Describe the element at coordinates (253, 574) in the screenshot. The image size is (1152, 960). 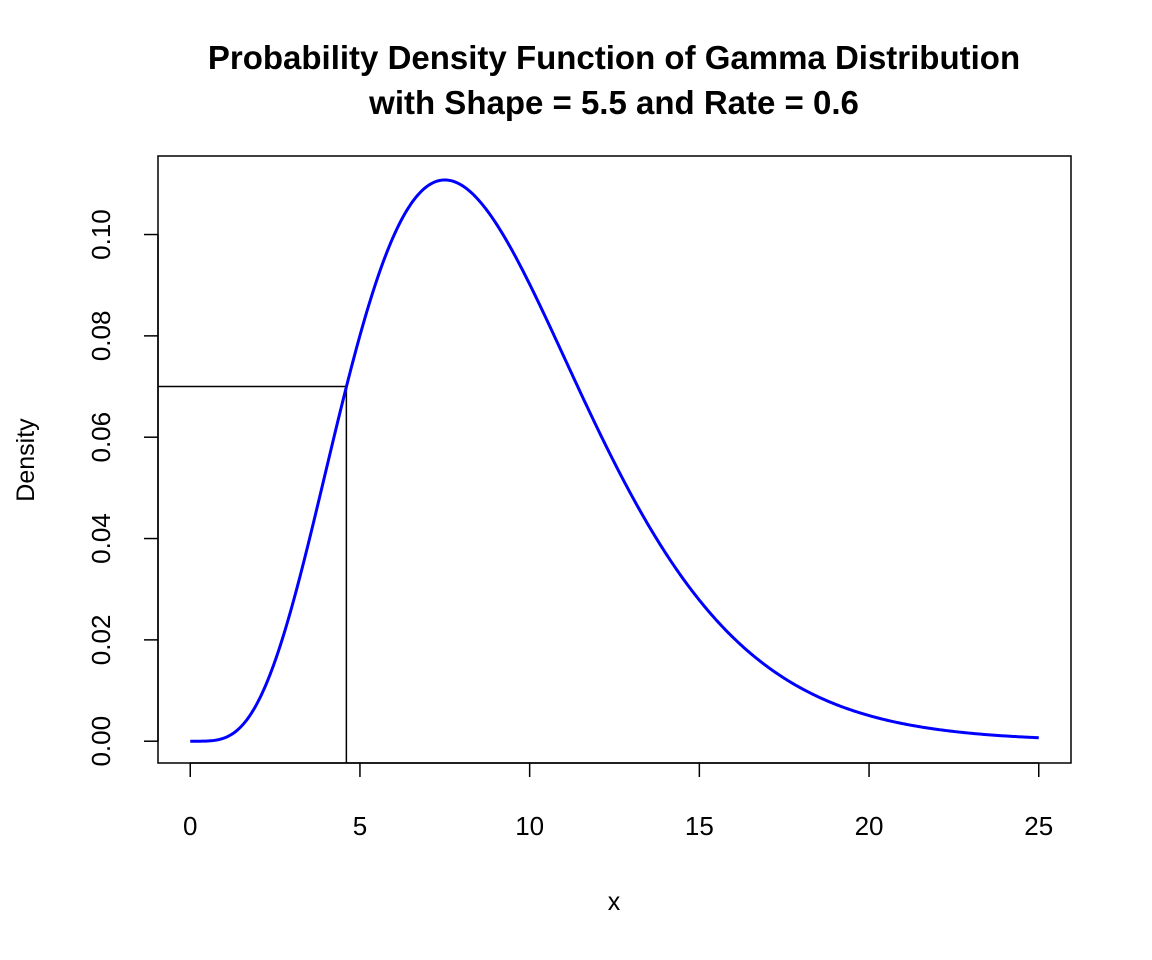
I see `reference-lines` at that location.